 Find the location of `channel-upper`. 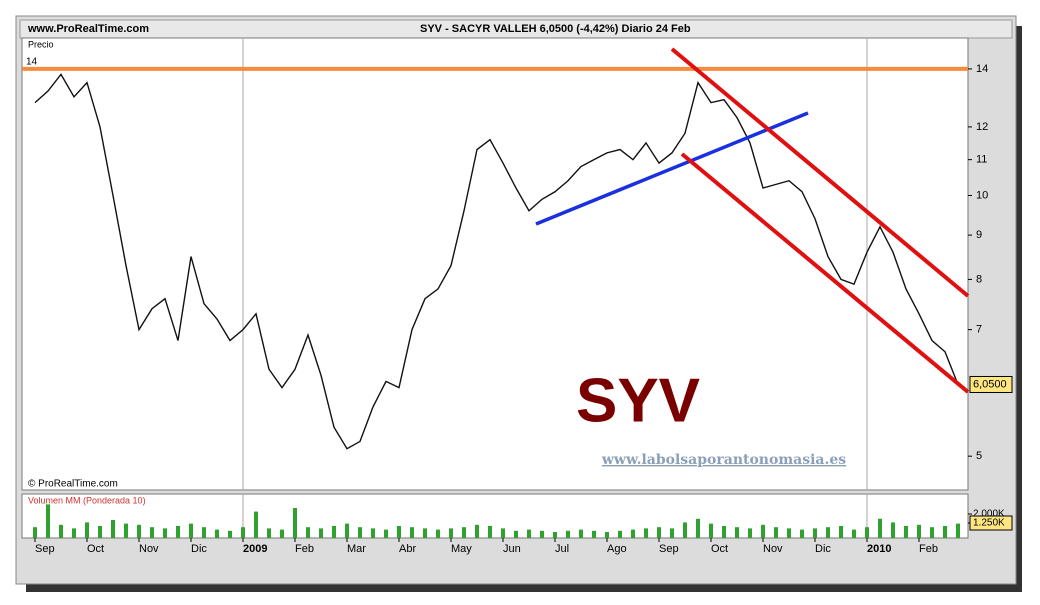

channel-upper is located at coordinates (820, 172).